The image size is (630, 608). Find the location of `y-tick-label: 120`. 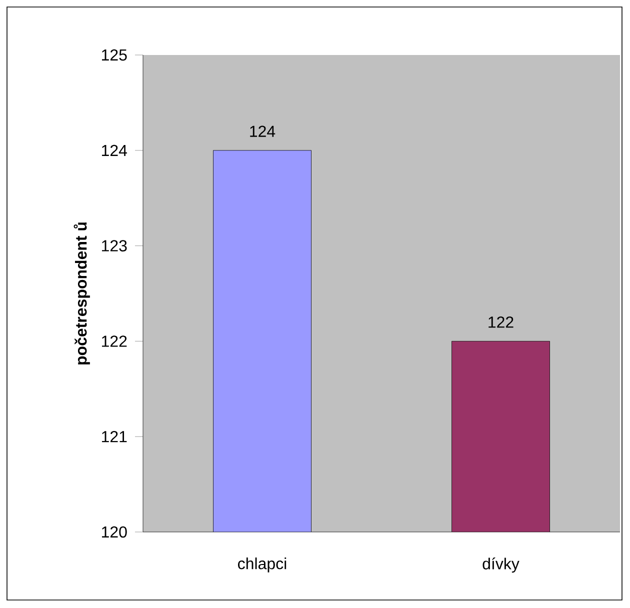

y-tick-label: 120 is located at coordinates (114, 532).